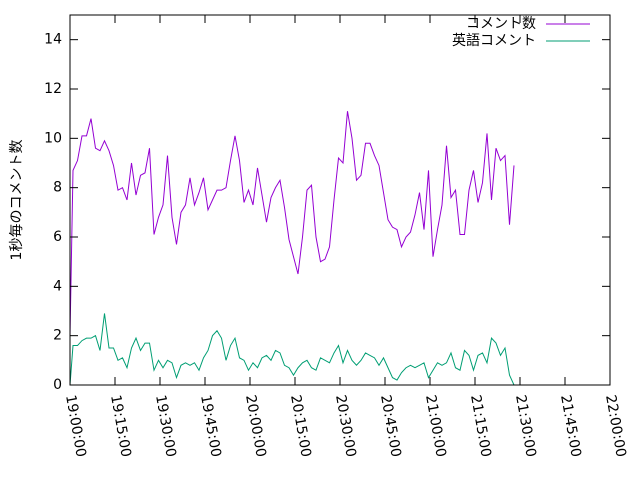  I want to click on y-tick-label: 2, so click(57, 336).